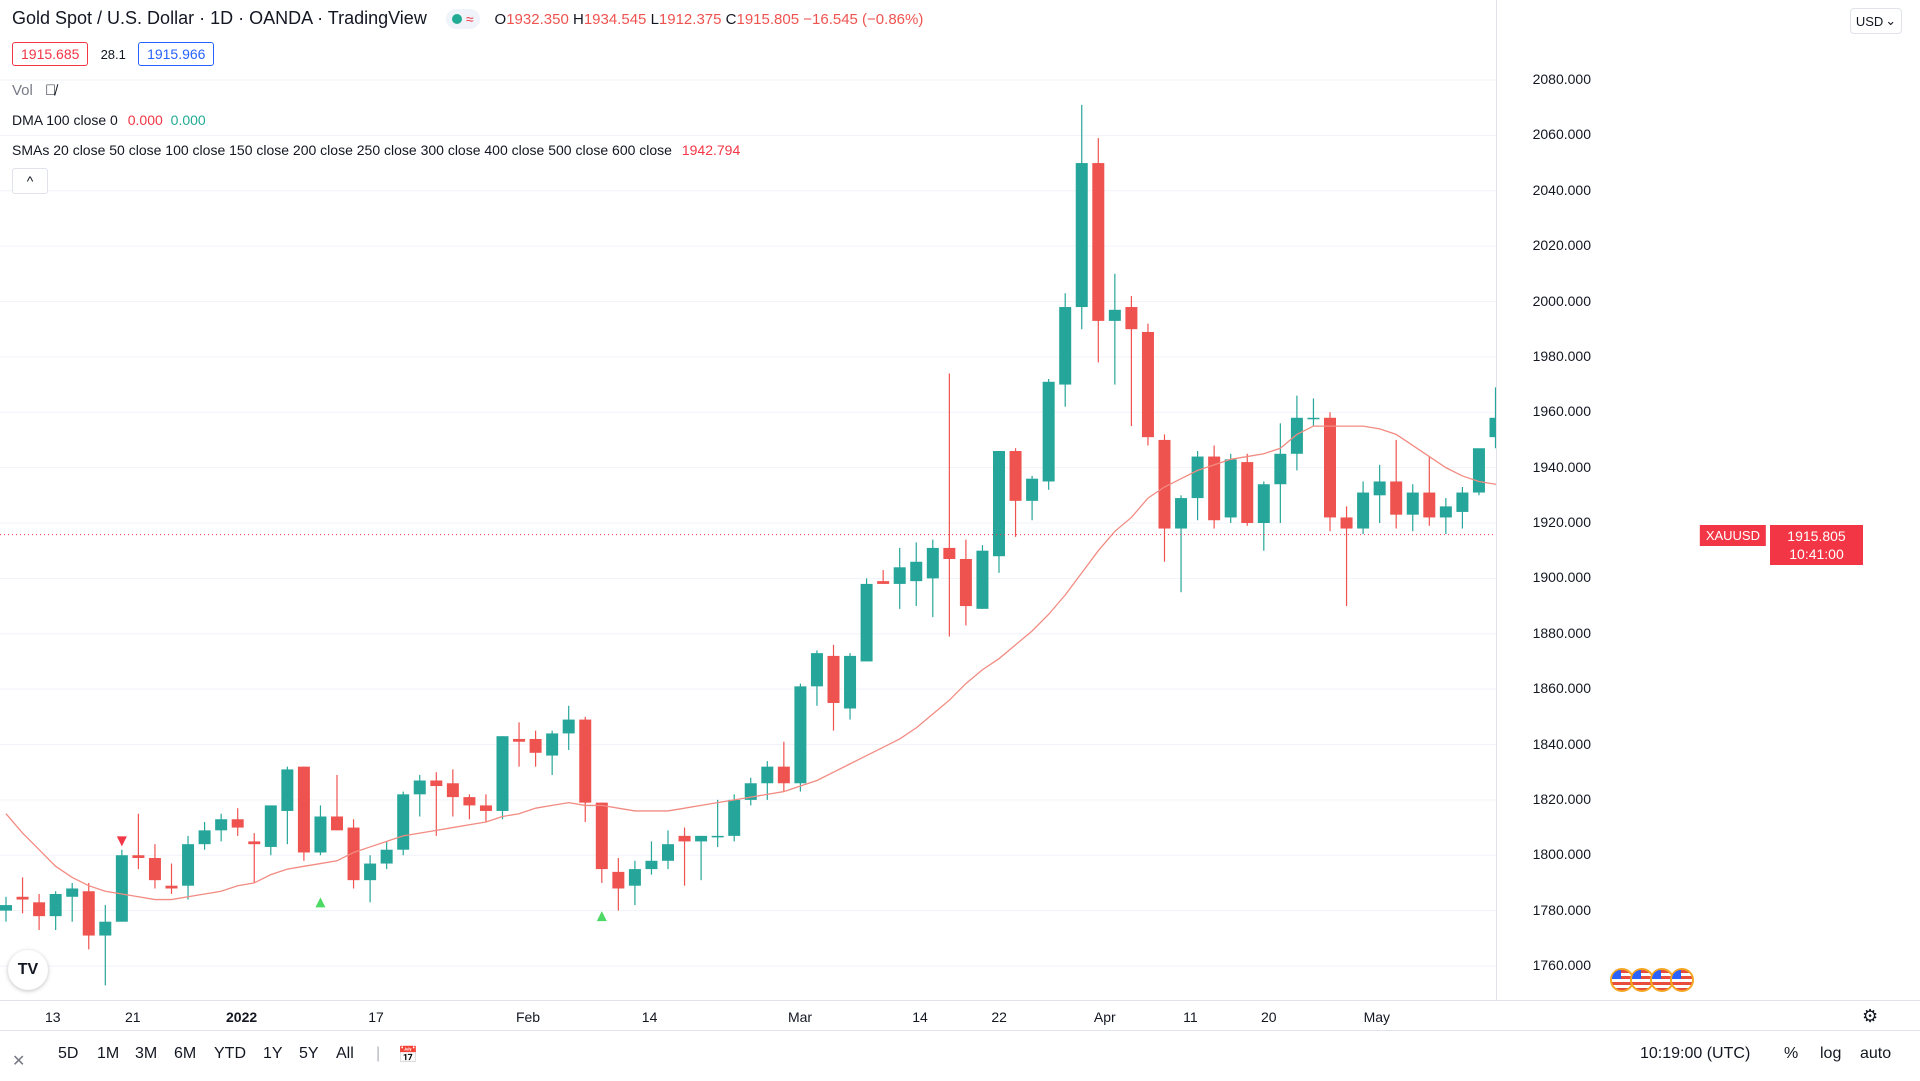  What do you see at coordinates (1831, 1053) in the screenshot?
I see `log-toggle: log` at bounding box center [1831, 1053].